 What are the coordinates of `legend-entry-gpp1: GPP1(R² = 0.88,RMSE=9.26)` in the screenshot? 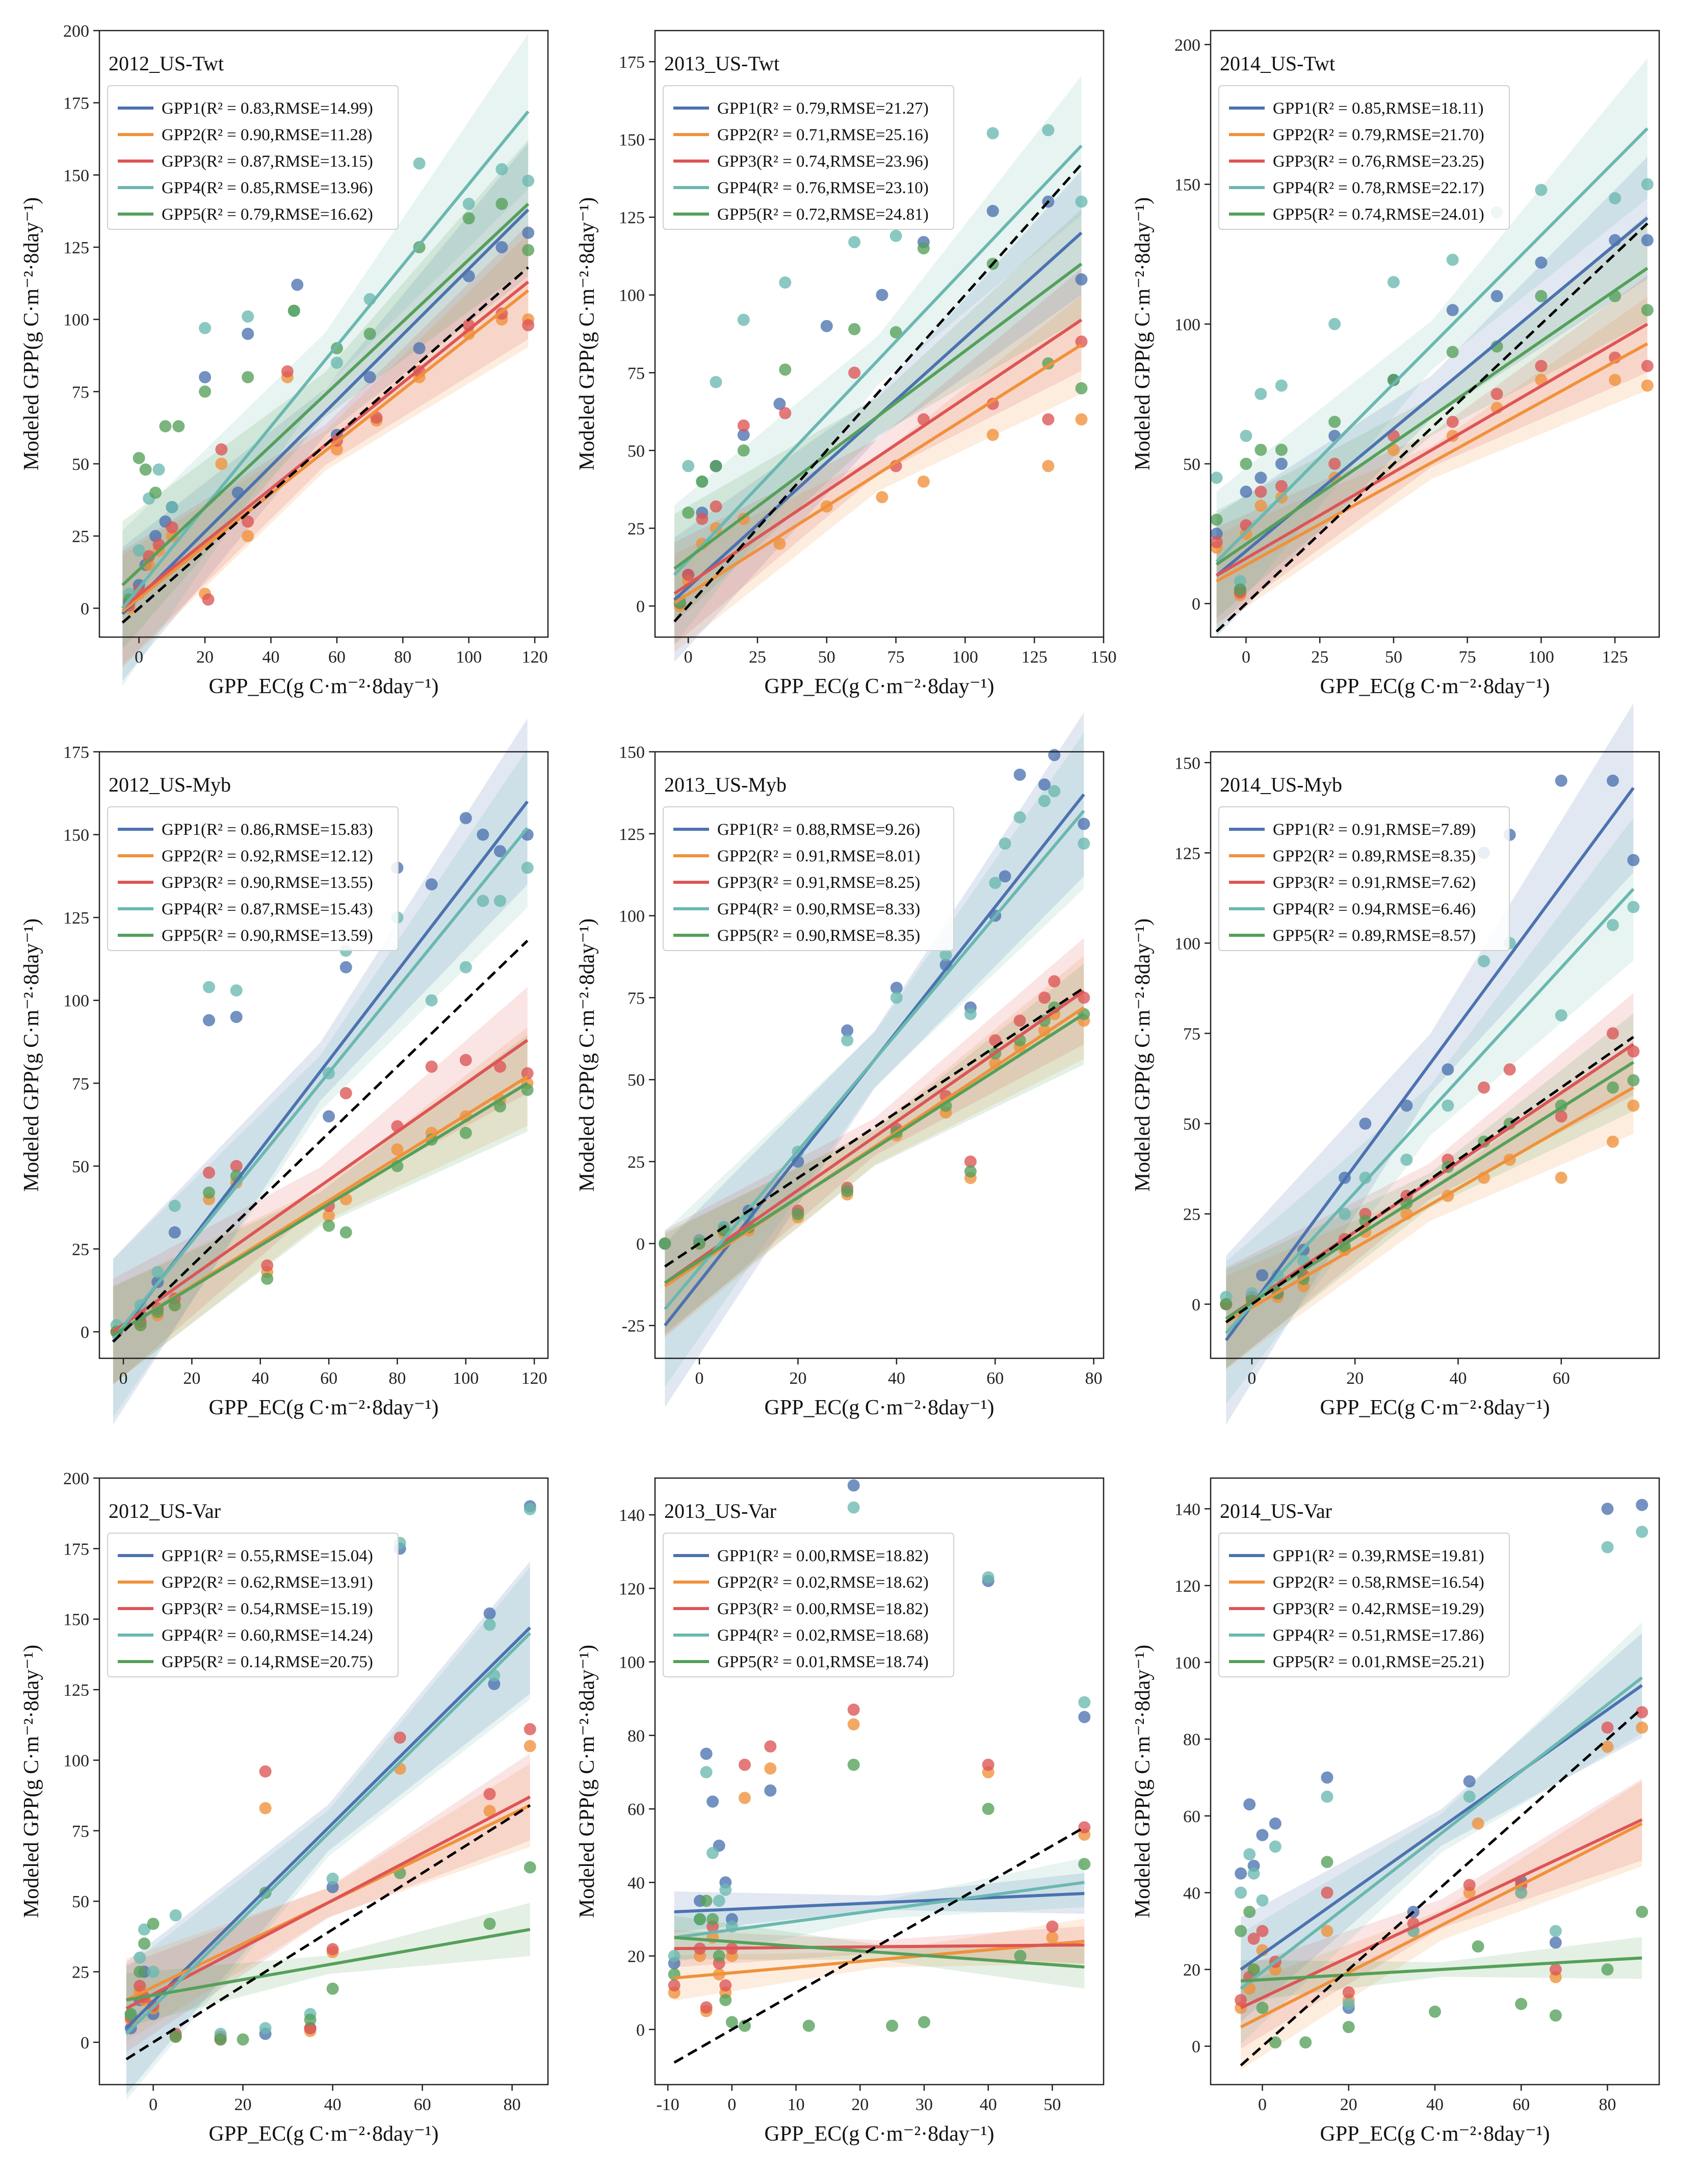 It's located at (819, 830).